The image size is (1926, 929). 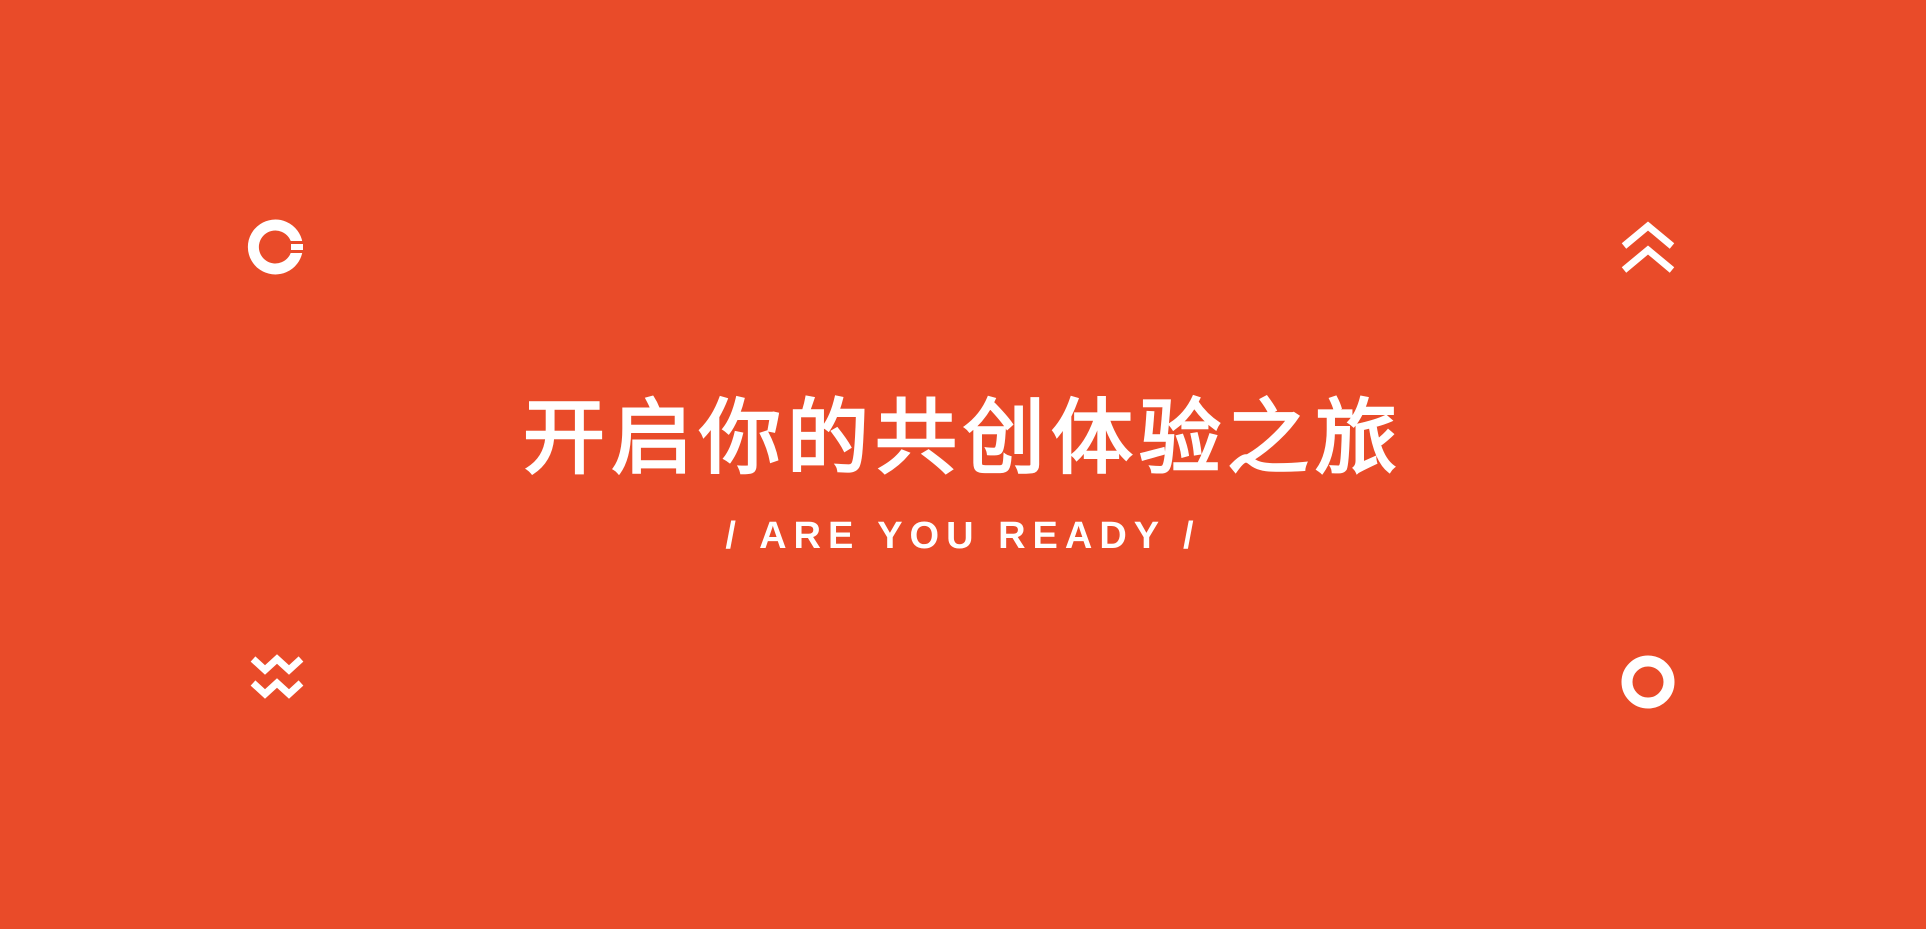 What do you see at coordinates (1648, 682) in the screenshot?
I see `ring-icon` at bounding box center [1648, 682].